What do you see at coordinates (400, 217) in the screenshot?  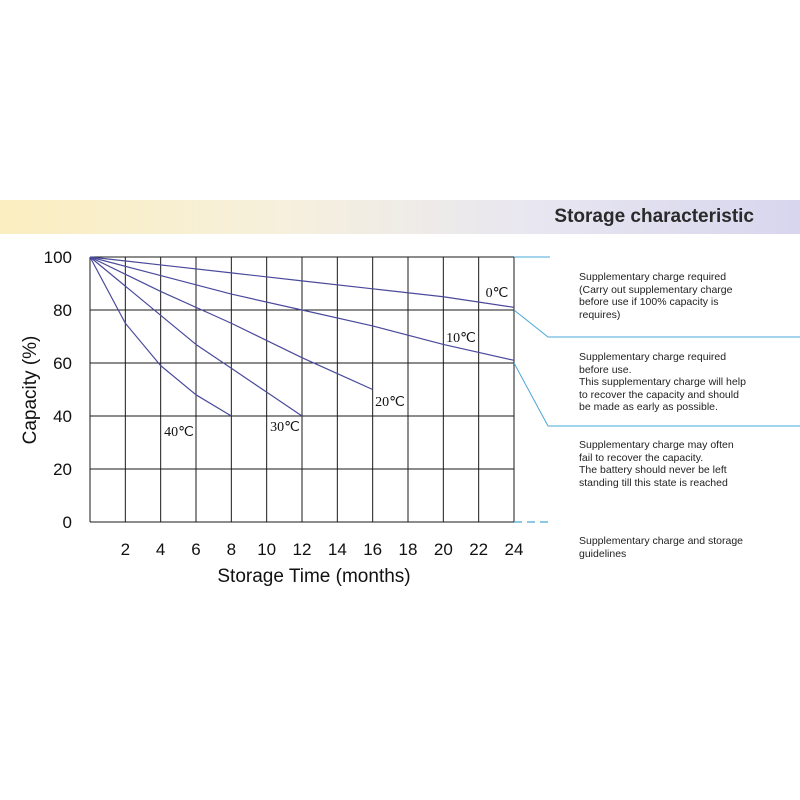 I see `title-banner: Storage characteristic` at bounding box center [400, 217].